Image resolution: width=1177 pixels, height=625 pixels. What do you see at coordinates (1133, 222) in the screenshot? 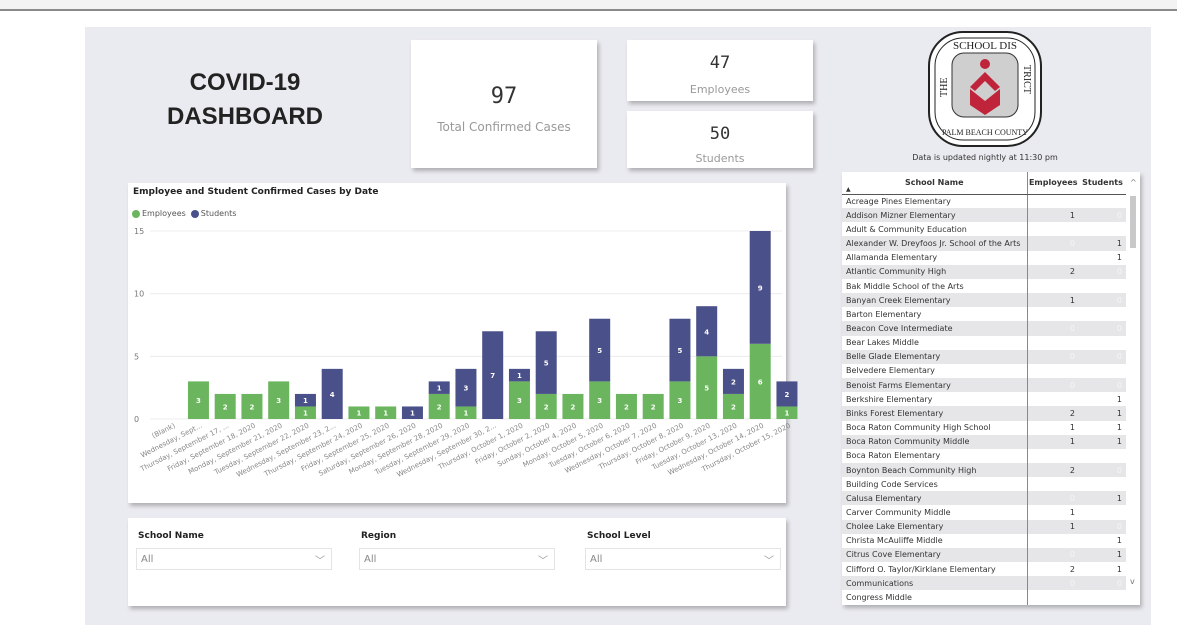
I see `scrollbar-thumb` at bounding box center [1133, 222].